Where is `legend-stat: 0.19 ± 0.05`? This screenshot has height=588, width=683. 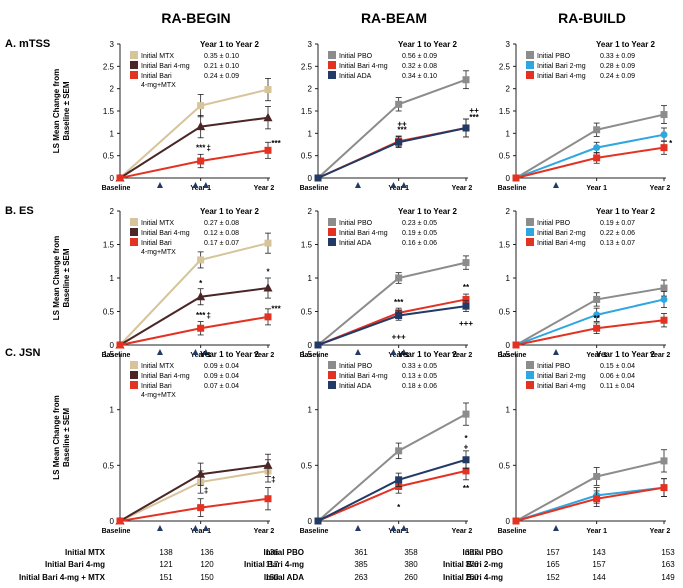 legend-stat: 0.19 ± 0.05 is located at coordinates (419, 233).